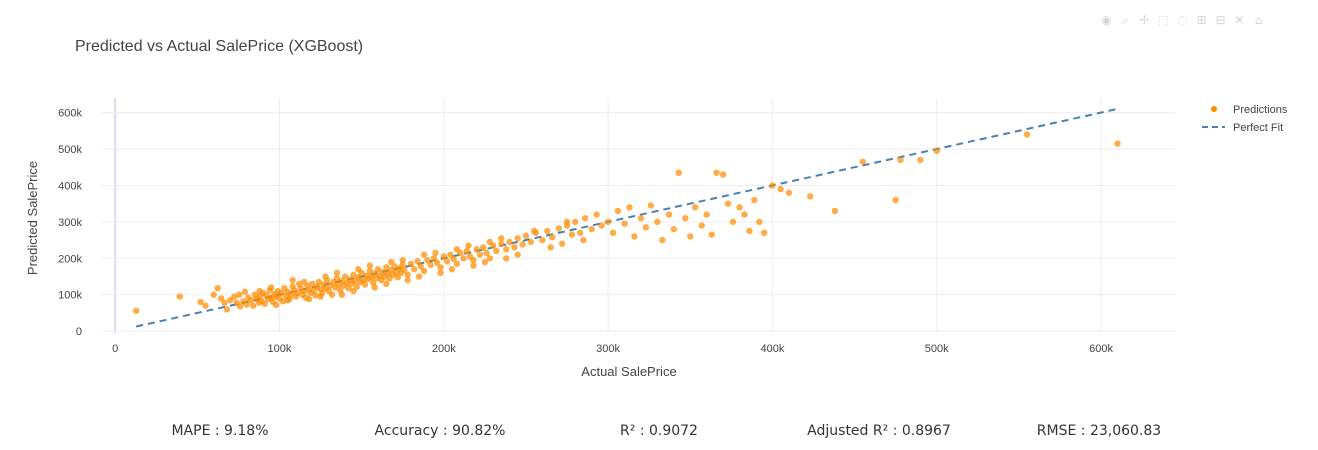 Image resolution: width=1318 pixels, height=450 pixels. Describe the element at coordinates (1258, 128) in the screenshot. I see `legend-label-perfect-fit: Perfect Fit` at that location.